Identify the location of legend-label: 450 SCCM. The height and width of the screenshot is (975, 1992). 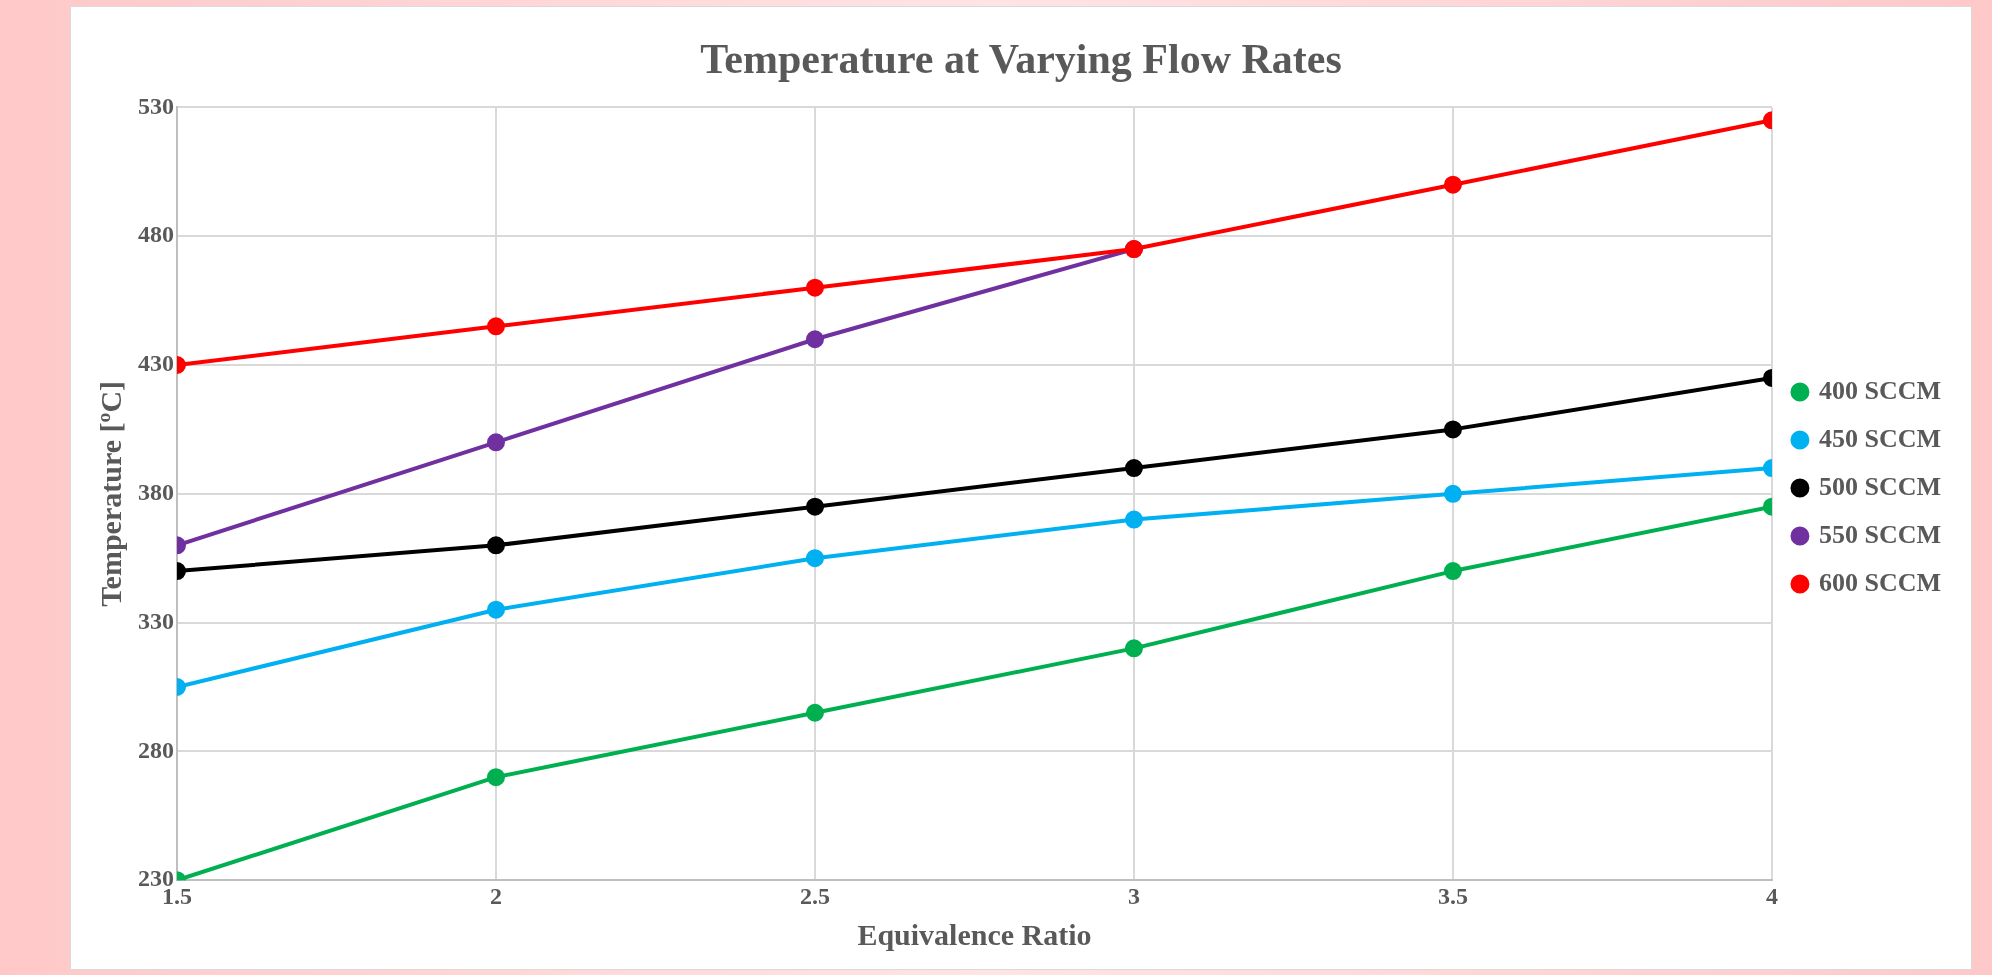
(1880, 438).